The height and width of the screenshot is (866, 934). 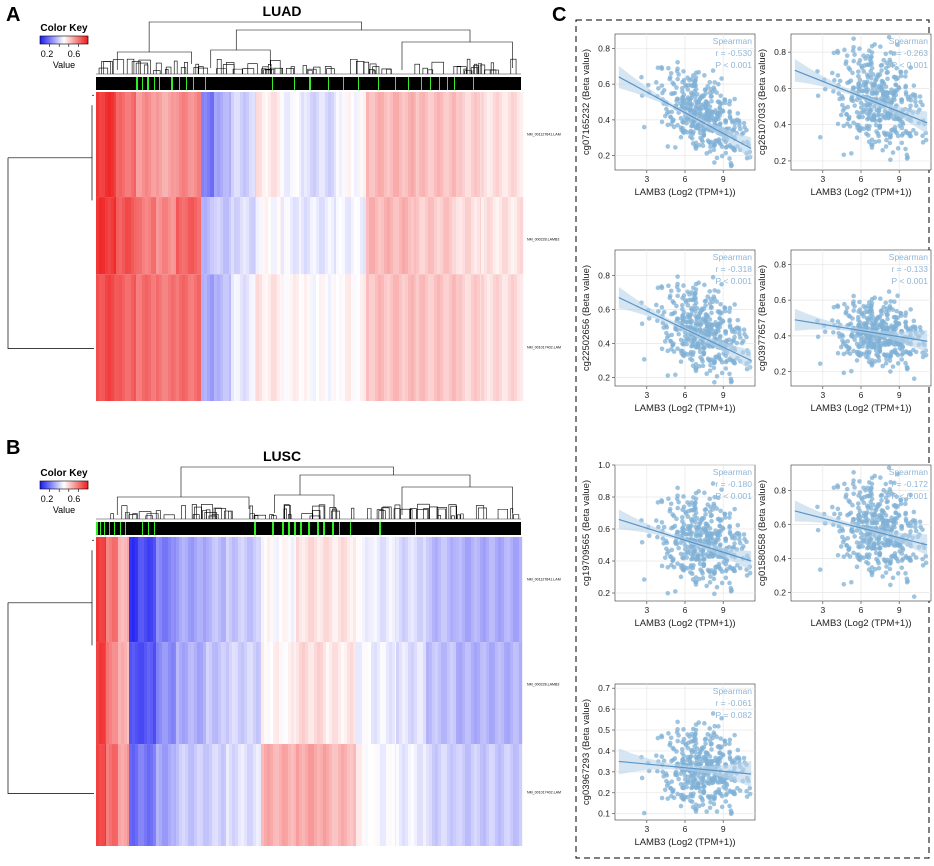 I want to click on row-label: NM_001017402.LAM, so click(x=544, y=792).